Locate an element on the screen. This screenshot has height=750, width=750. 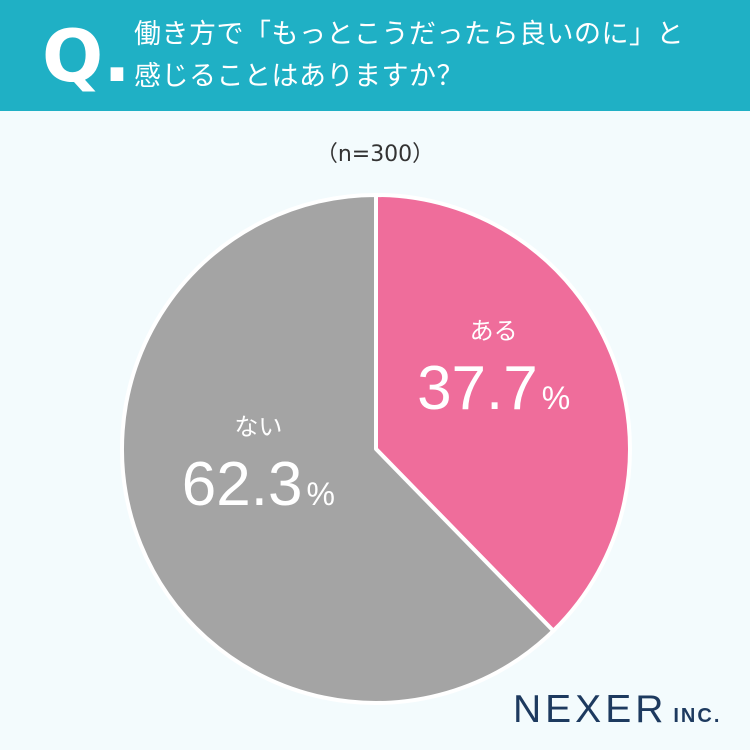
question-header: Q. 働き方で「もっとこうだったら良いのに」と 感じることはありますか？ is located at coordinates (375, 55).